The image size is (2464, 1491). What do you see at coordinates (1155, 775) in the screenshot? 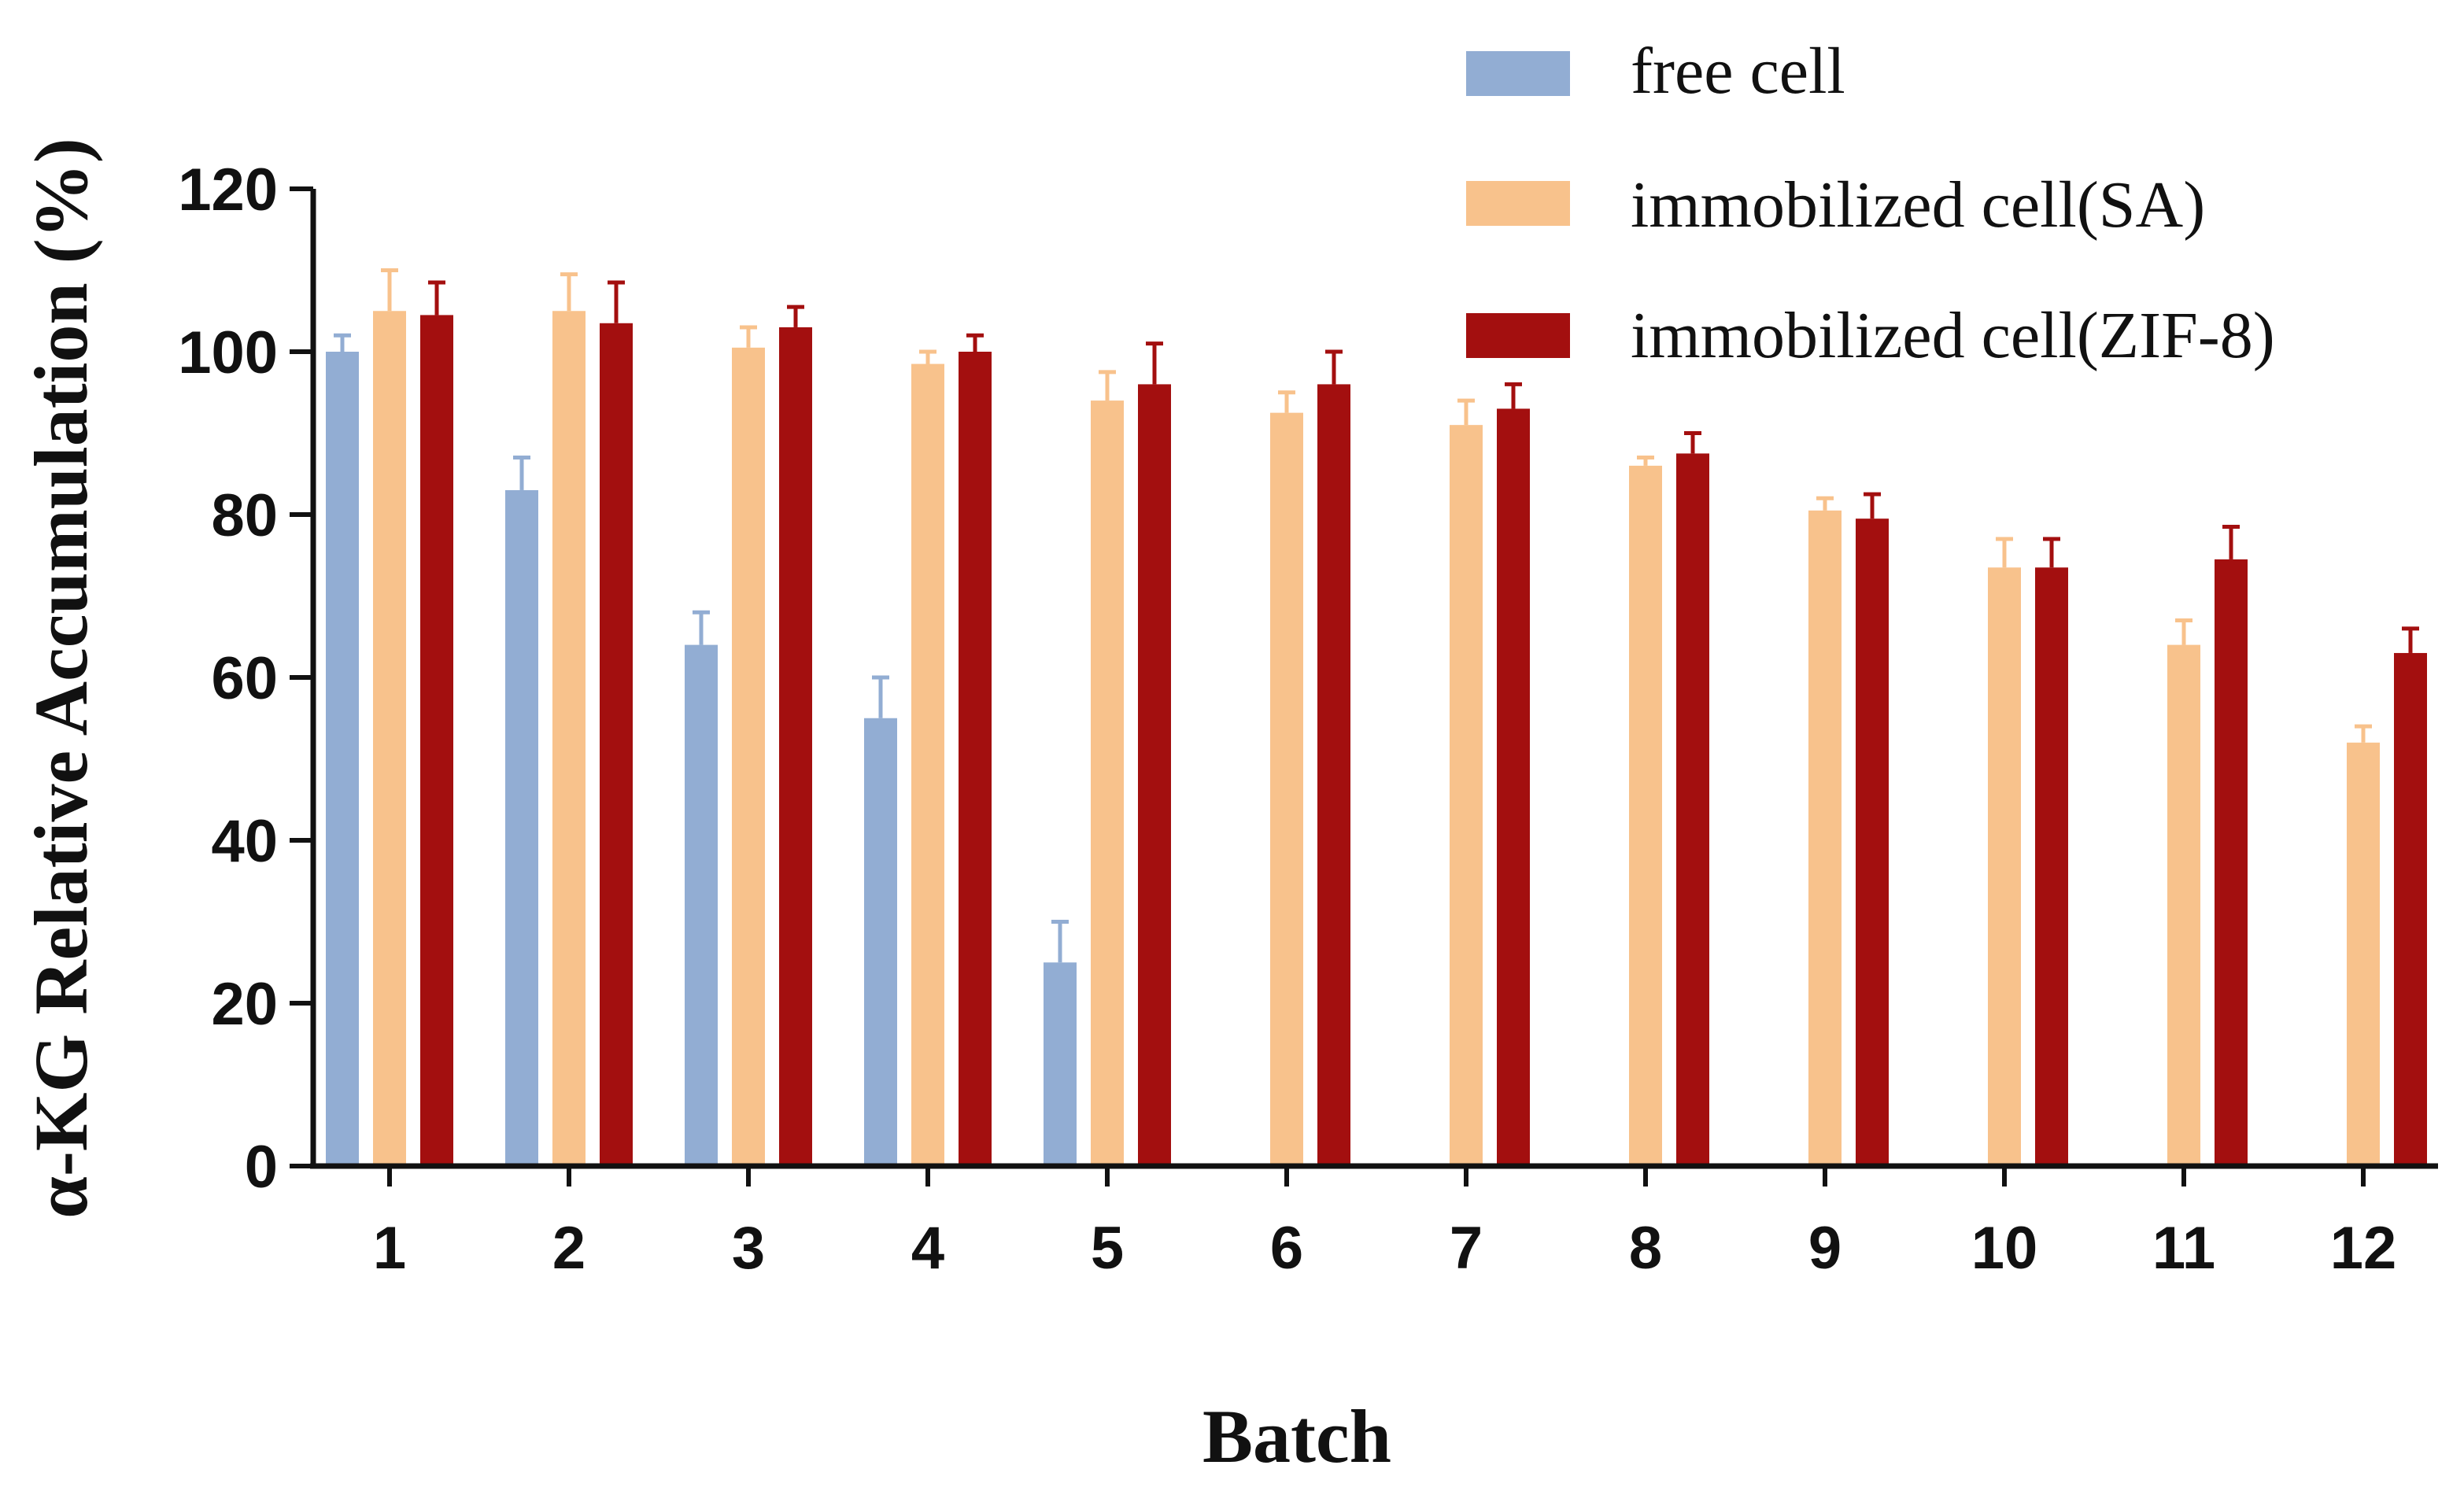
I see `bar-s2-c4` at bounding box center [1155, 775].